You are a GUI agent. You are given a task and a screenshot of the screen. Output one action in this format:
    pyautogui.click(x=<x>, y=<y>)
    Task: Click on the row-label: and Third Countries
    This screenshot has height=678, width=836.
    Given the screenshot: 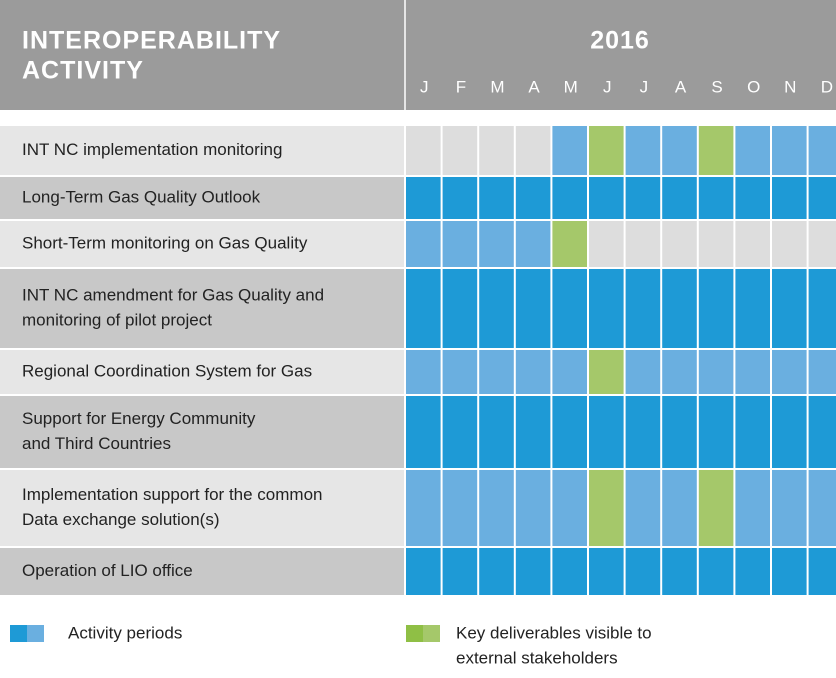 What is the action you would take?
    pyautogui.click(x=96, y=443)
    